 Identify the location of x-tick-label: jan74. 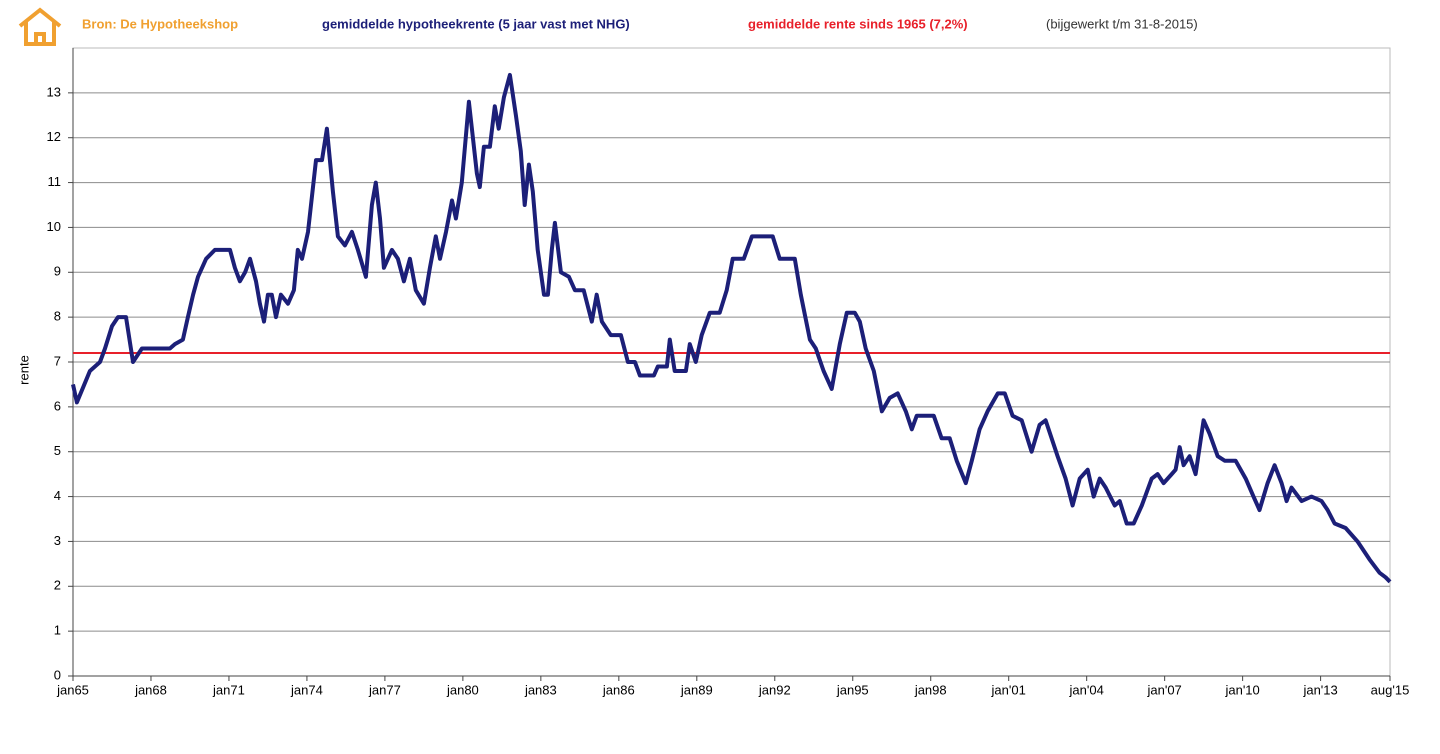
(306, 689).